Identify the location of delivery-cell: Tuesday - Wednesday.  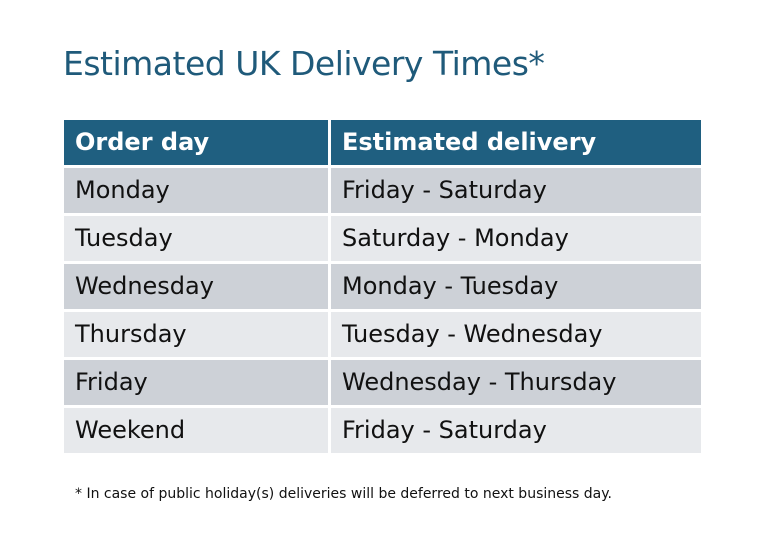
(516, 334).